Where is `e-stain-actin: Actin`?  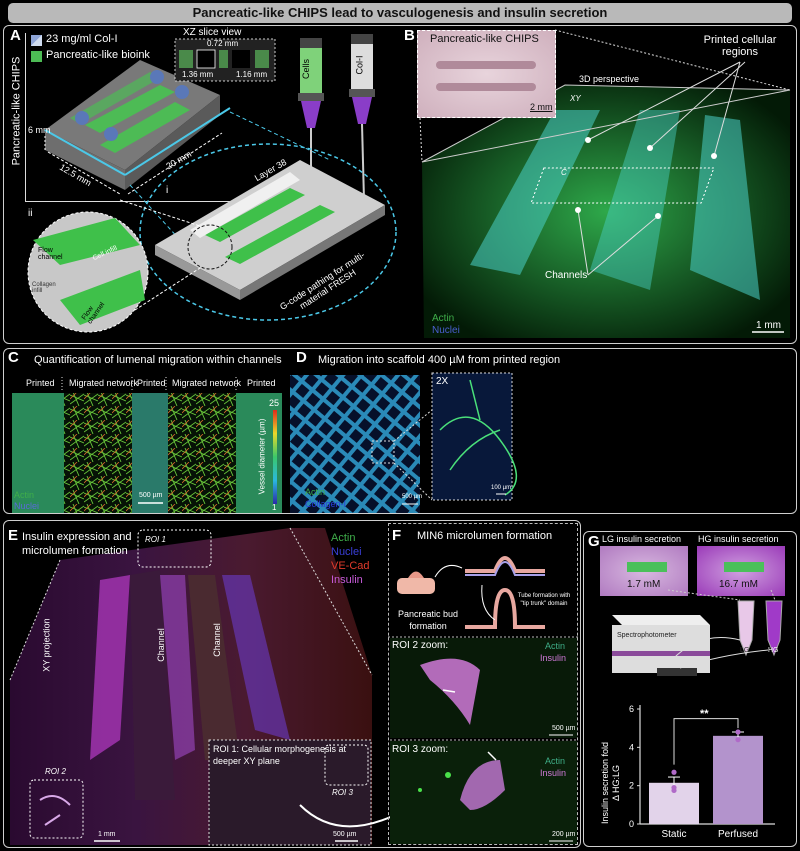 e-stain-actin: Actin is located at coordinates (343, 538).